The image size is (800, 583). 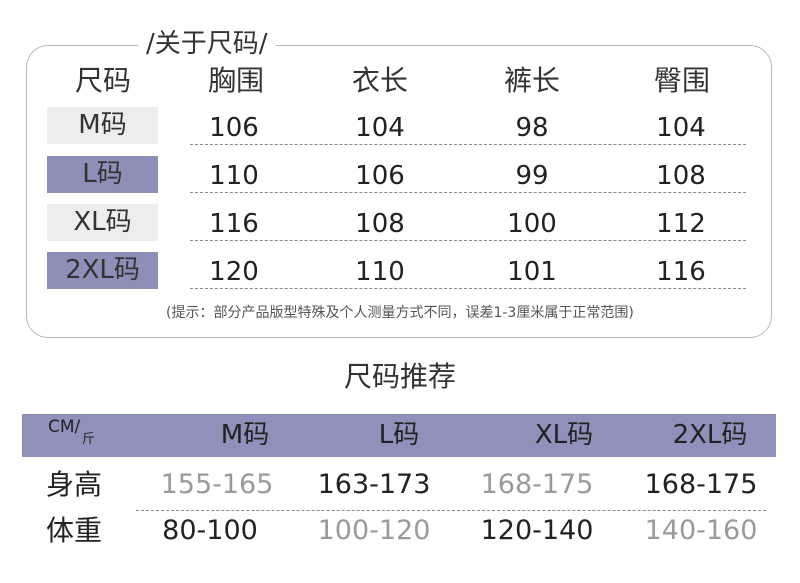 What do you see at coordinates (102, 174) in the screenshot?
I see `size-label-l: L码` at bounding box center [102, 174].